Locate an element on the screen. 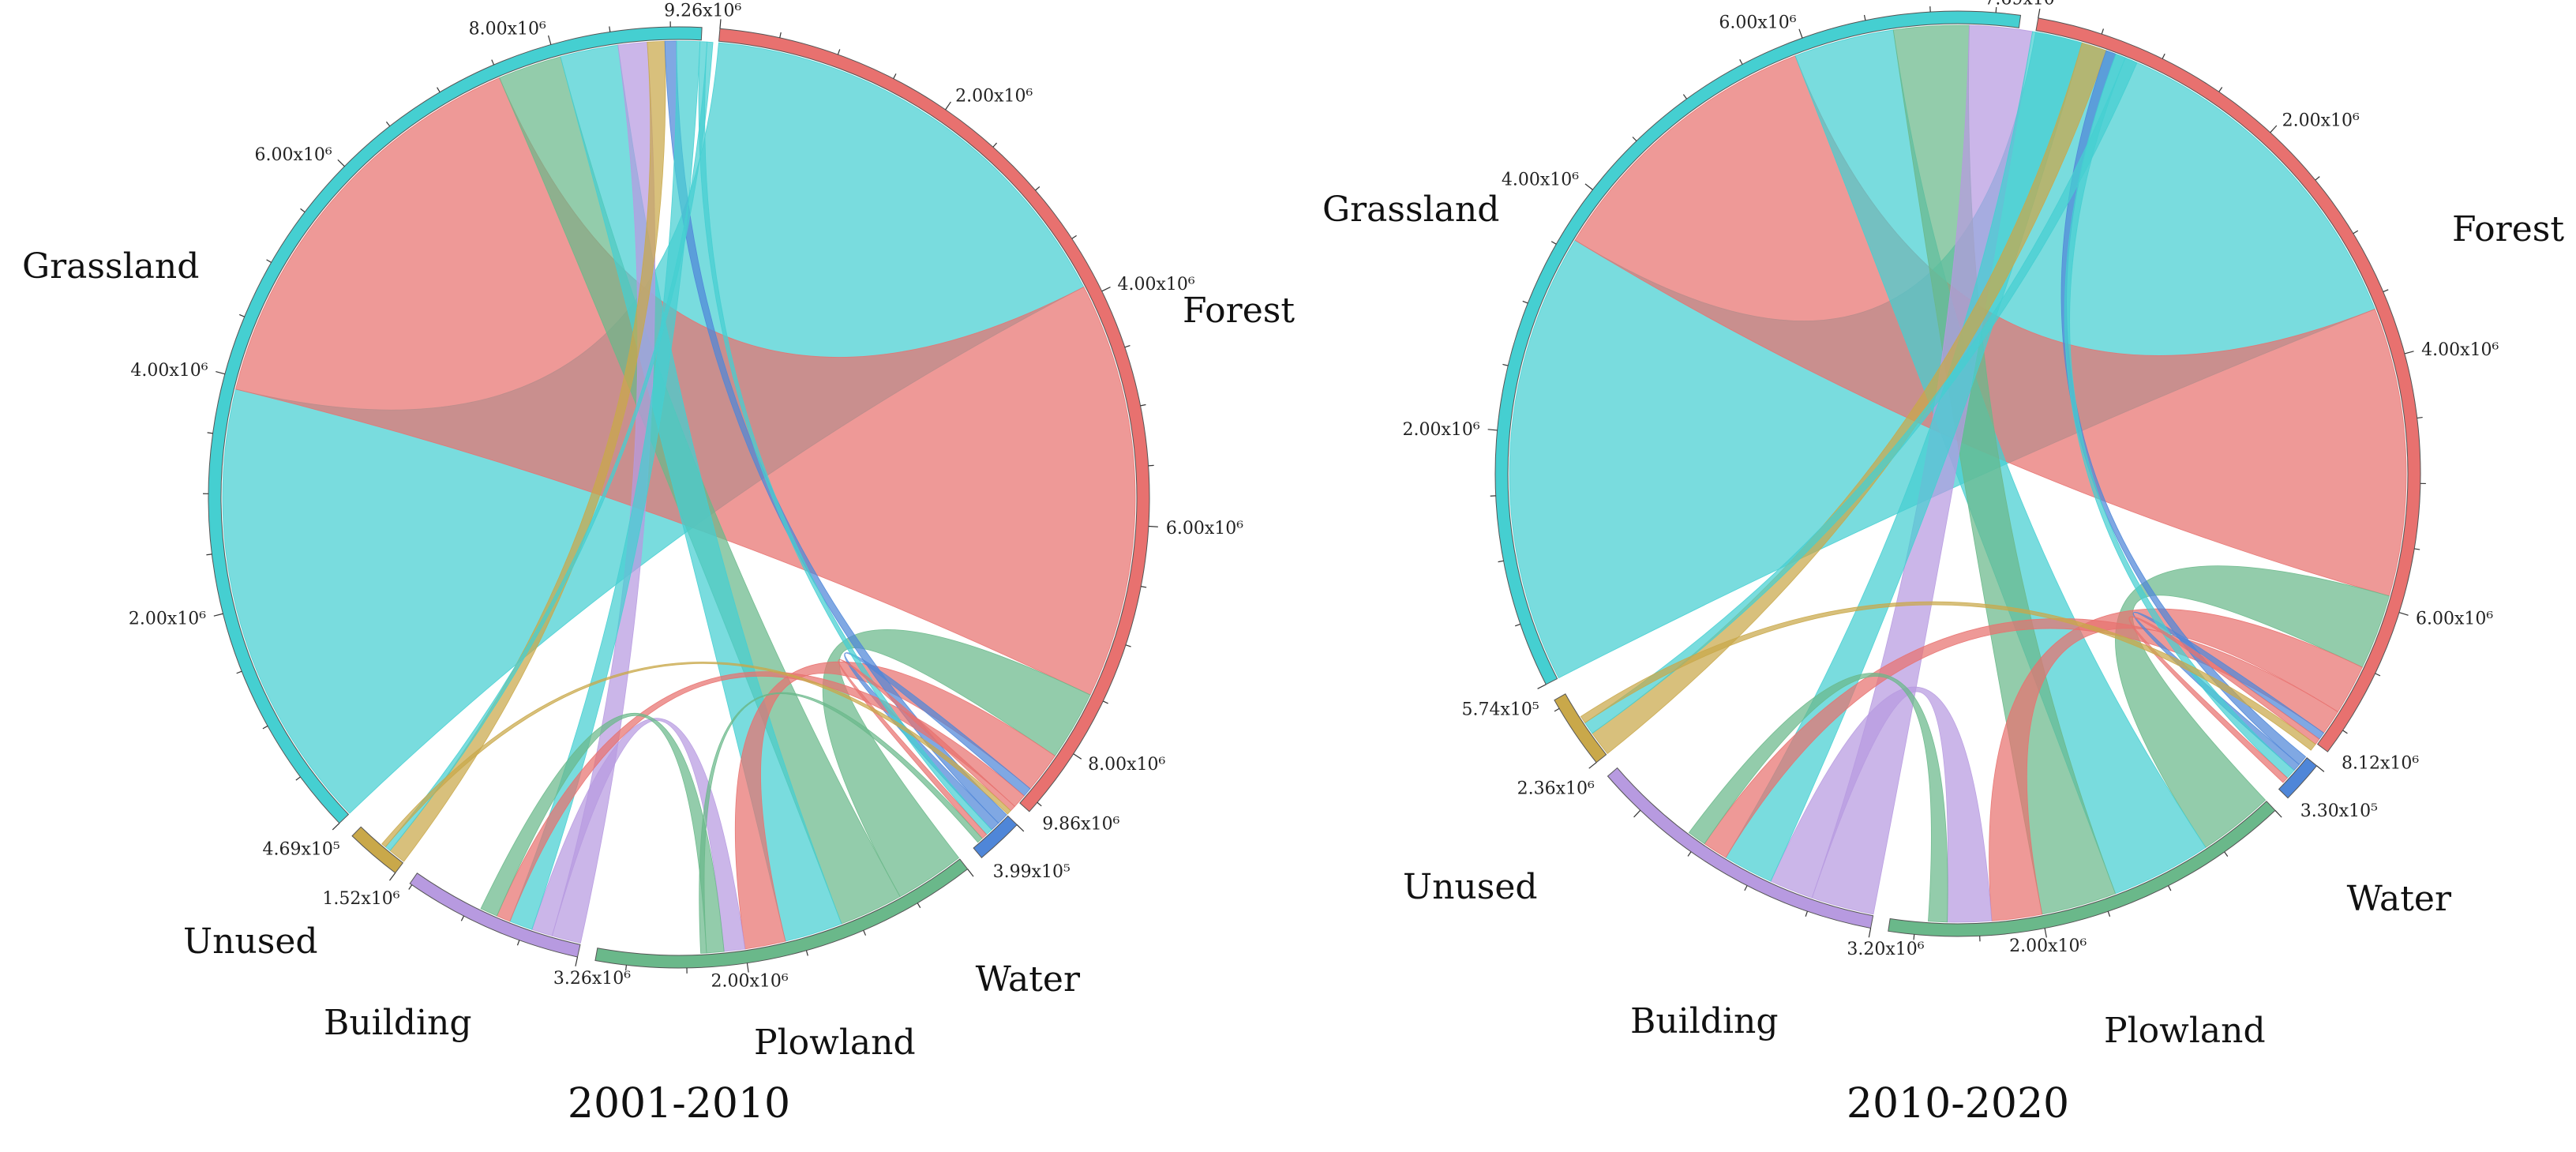 Image resolution: width=2576 pixels, height=1152 pixels. tick-label-building: 1.52x10⁶ is located at coordinates (360, 899).